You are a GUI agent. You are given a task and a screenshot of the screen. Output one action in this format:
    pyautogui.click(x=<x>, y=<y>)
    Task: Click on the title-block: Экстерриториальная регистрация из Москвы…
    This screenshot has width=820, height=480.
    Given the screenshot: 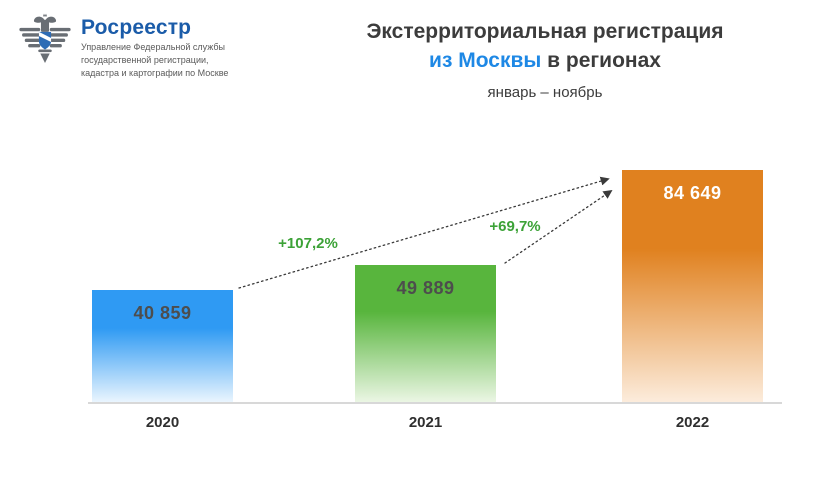 What is the action you would take?
    pyautogui.click(x=545, y=60)
    